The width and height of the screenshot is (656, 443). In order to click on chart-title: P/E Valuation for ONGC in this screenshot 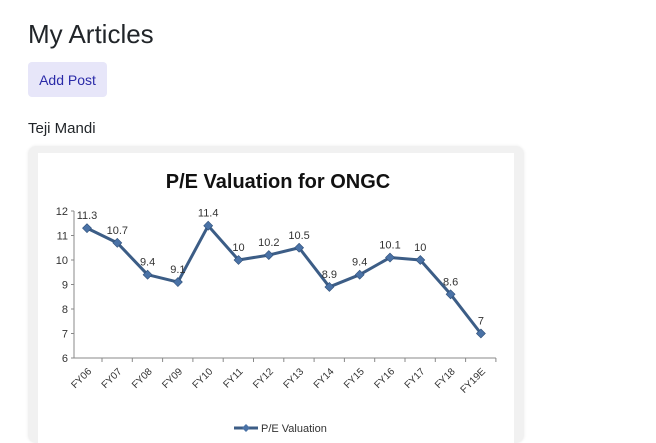, I will do `click(278, 182)`.